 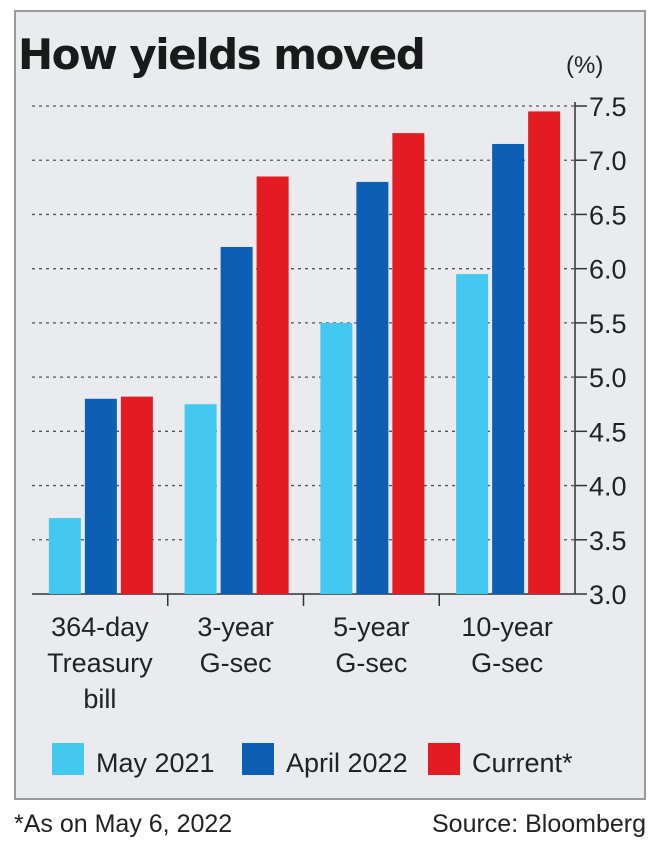 What do you see at coordinates (538, 824) in the screenshot?
I see `source-note: Source: Bloomberg` at bounding box center [538, 824].